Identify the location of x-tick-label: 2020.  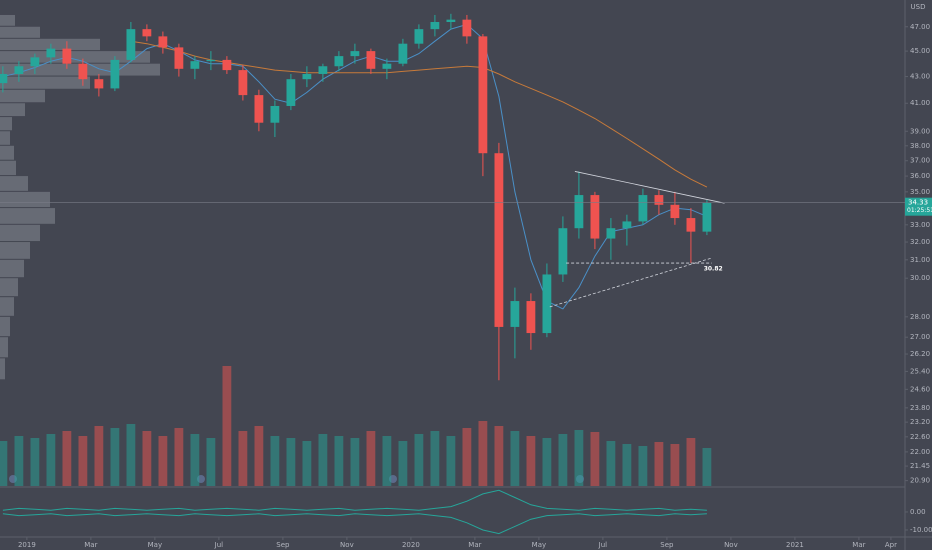
(411, 545).